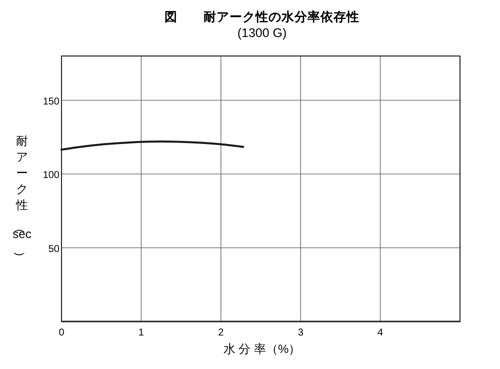 The width and height of the screenshot is (500, 369). I want to click on x-tick-label: 0, so click(61, 333).